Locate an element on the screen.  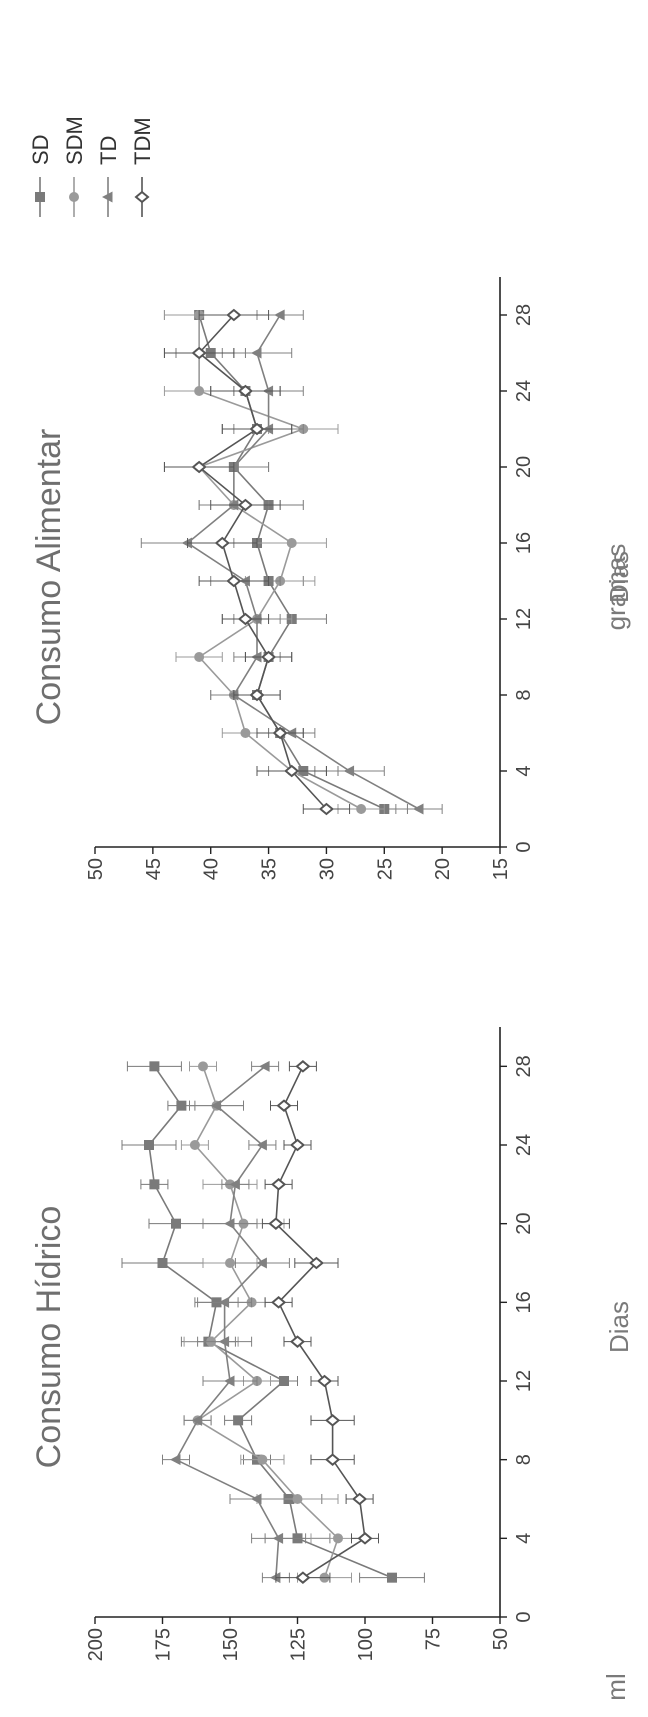
series-td is located at coordinates (291, 562).